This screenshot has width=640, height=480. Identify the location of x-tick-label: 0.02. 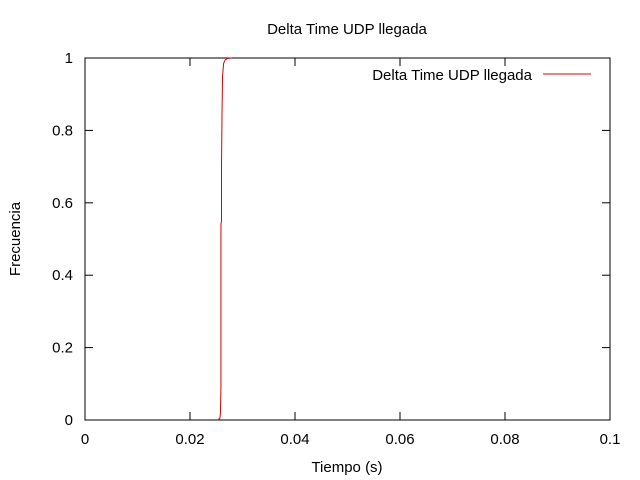
(189, 439).